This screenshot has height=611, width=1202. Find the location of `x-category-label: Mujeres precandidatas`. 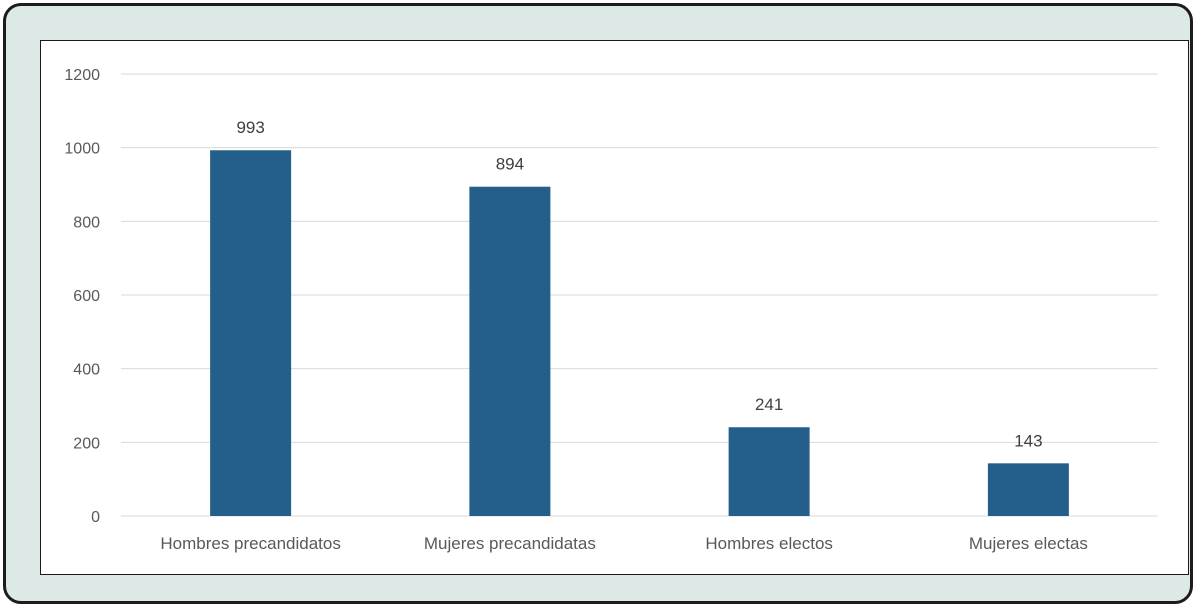

x-category-label: Mujeres precandidatas is located at coordinates (510, 543).